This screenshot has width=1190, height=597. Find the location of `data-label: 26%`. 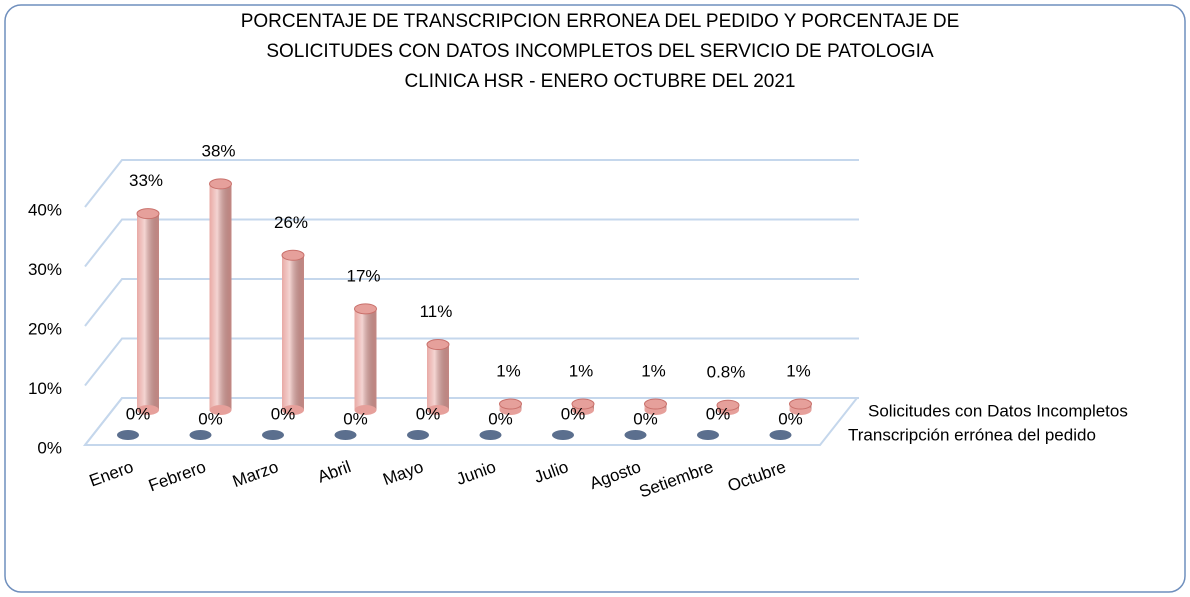

data-label: 26% is located at coordinates (291, 222).